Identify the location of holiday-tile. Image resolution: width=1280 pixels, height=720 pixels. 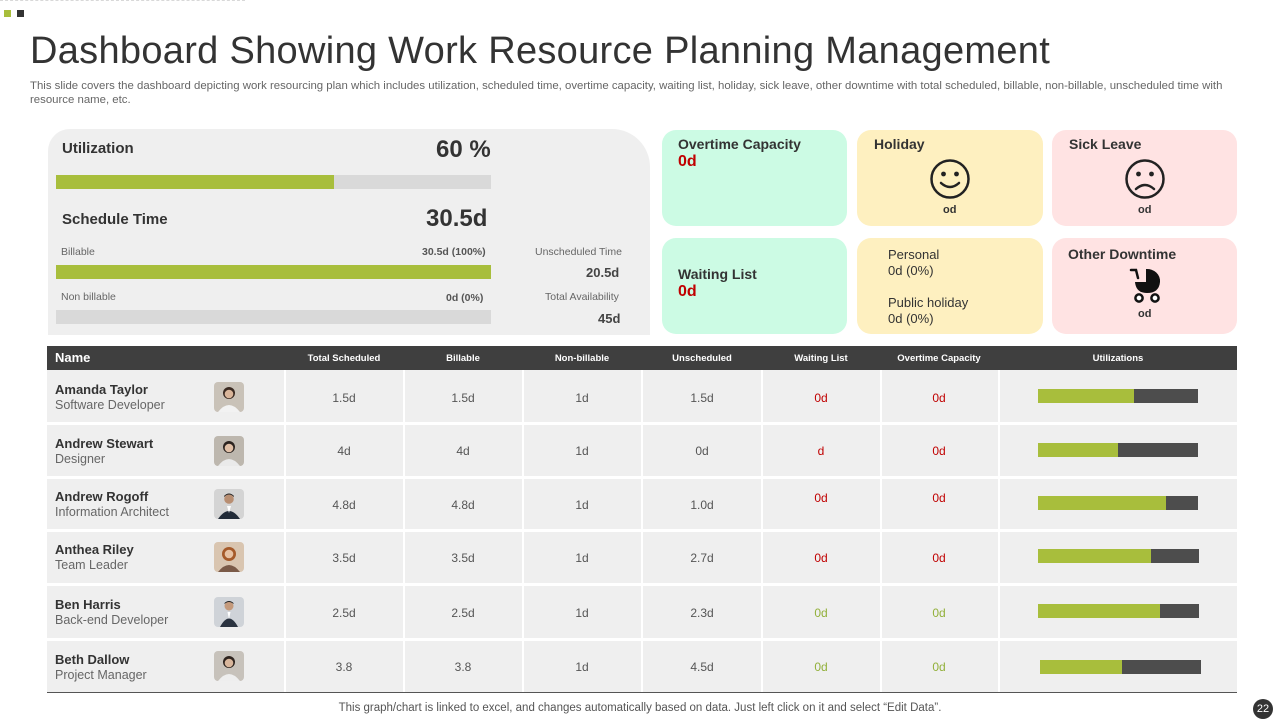
(950, 178).